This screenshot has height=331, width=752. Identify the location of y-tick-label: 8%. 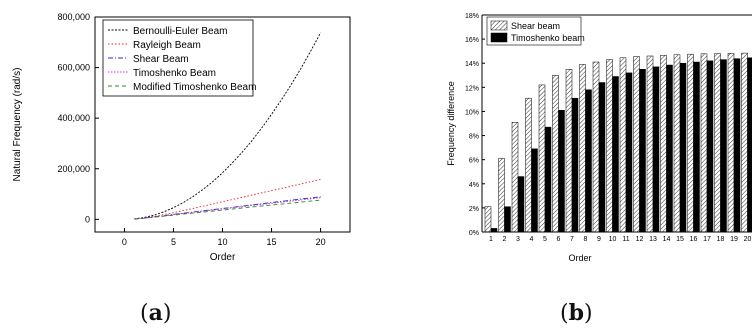
(474, 137).